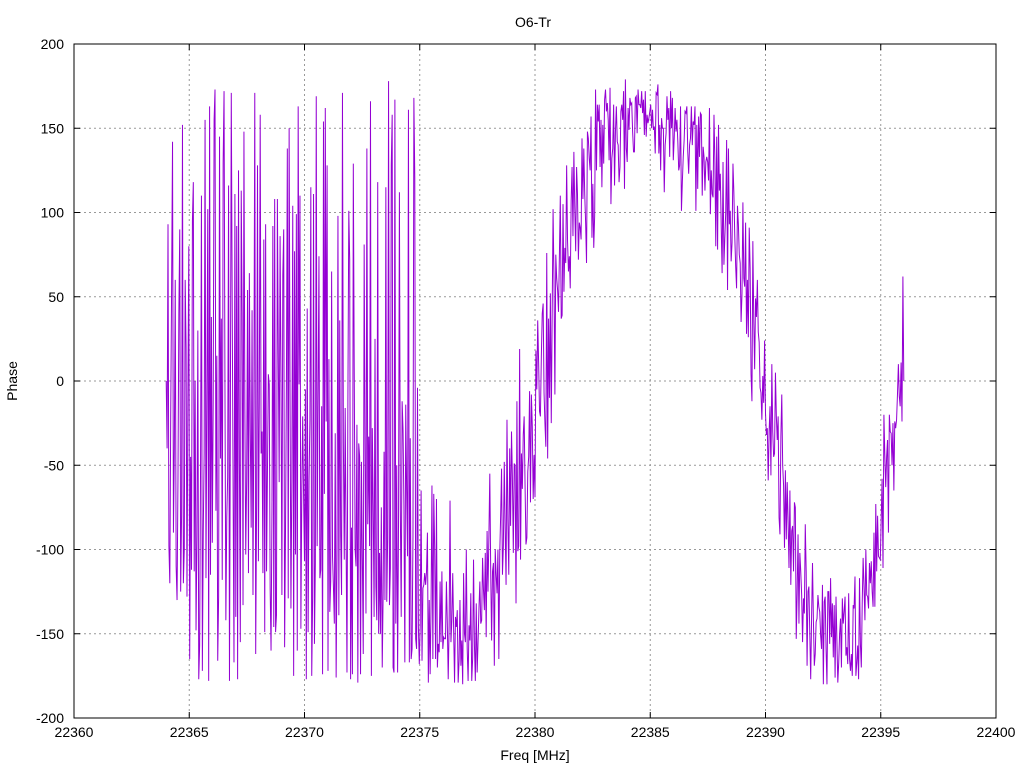  I want to click on y-tick-label: -200, so click(50, 718).